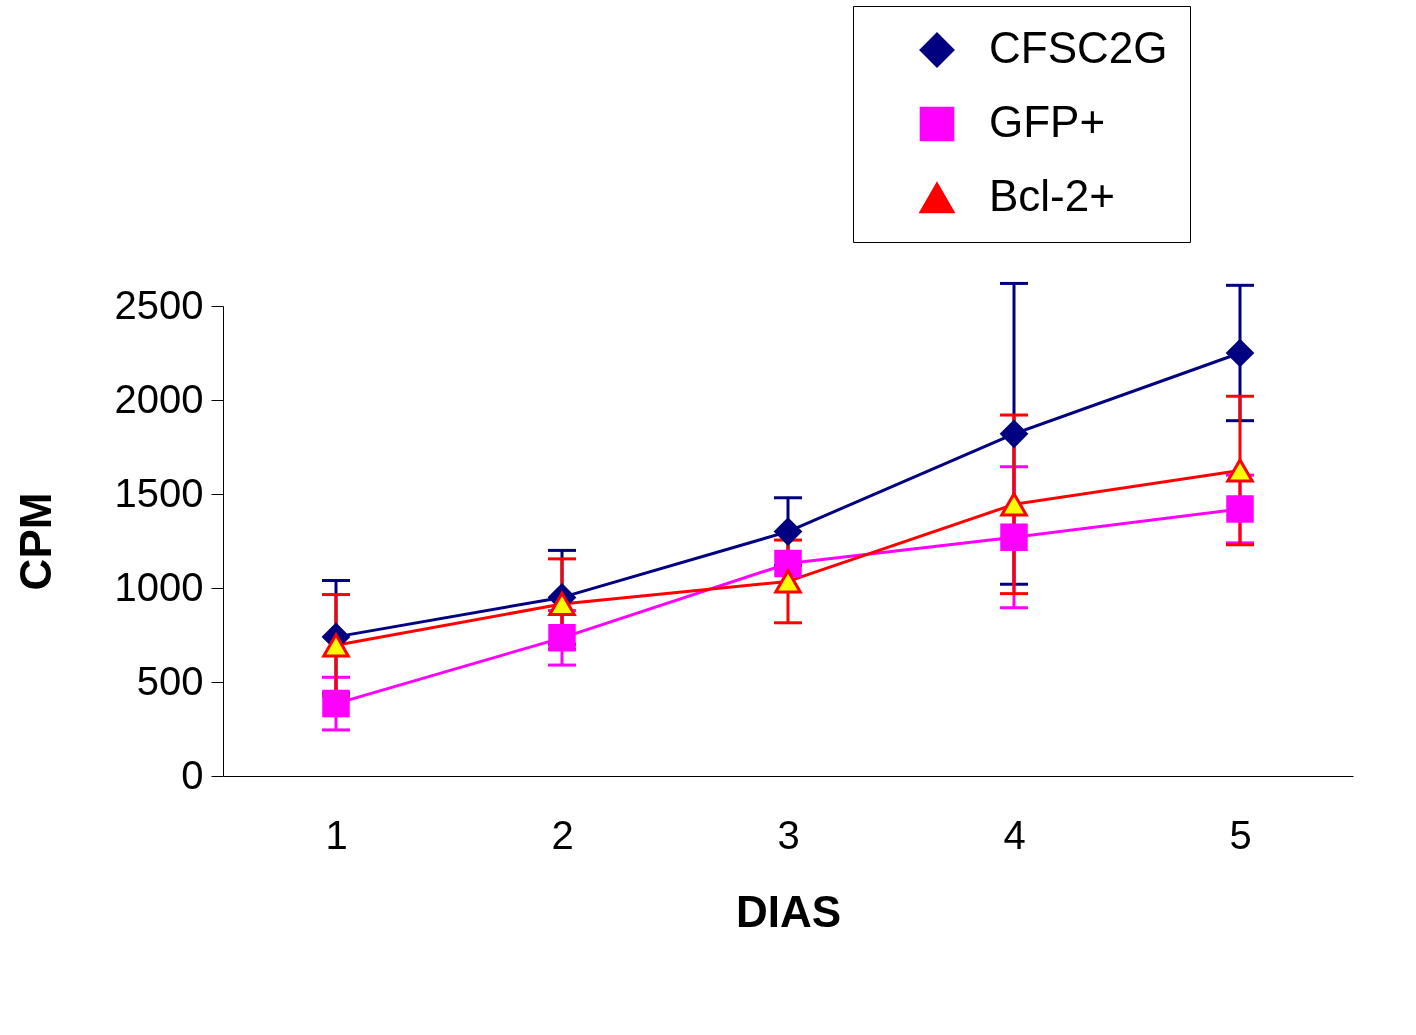 Image resolution: width=1416 pixels, height=1035 pixels. I want to click on y-tick-label: 2500, so click(159, 304).